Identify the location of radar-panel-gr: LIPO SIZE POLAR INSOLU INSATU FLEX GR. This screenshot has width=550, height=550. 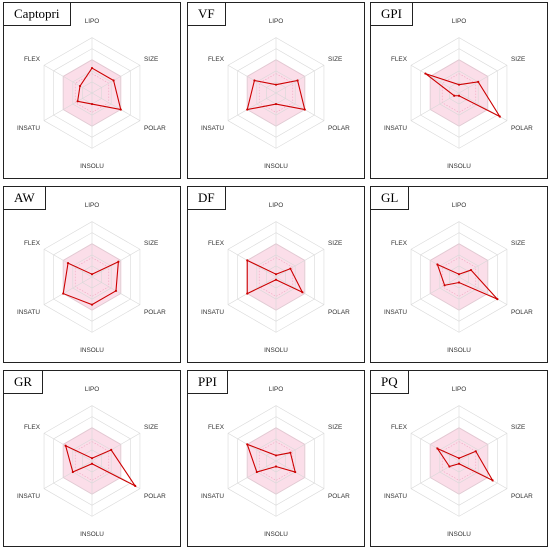
(92, 458).